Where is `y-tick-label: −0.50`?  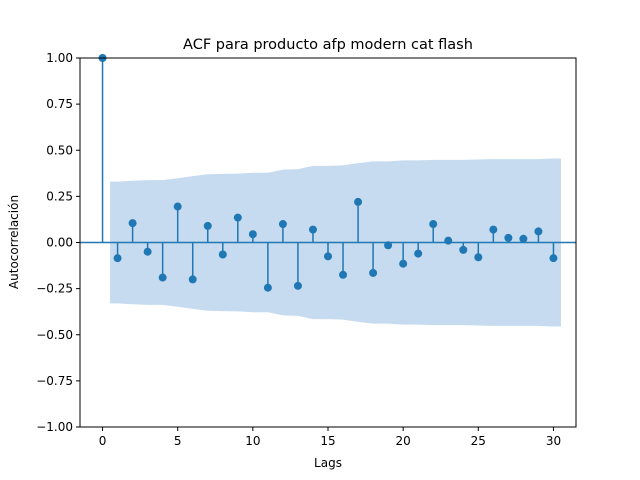
y-tick-label: −0.50 is located at coordinates (54, 335).